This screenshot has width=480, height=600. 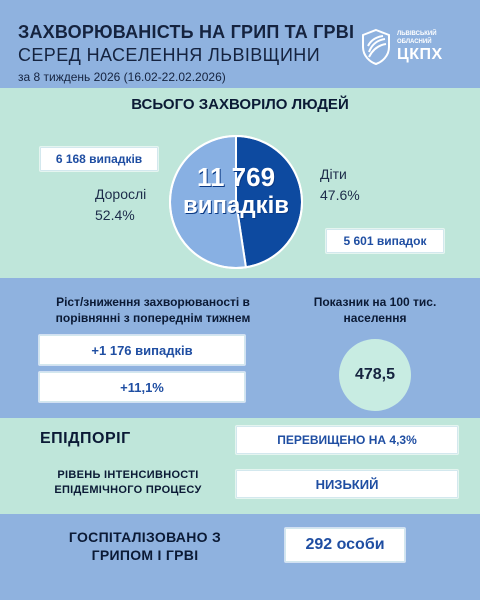 What do you see at coordinates (142, 350) in the screenshot?
I see `growth-cases-box: +1 176 випадків` at bounding box center [142, 350].